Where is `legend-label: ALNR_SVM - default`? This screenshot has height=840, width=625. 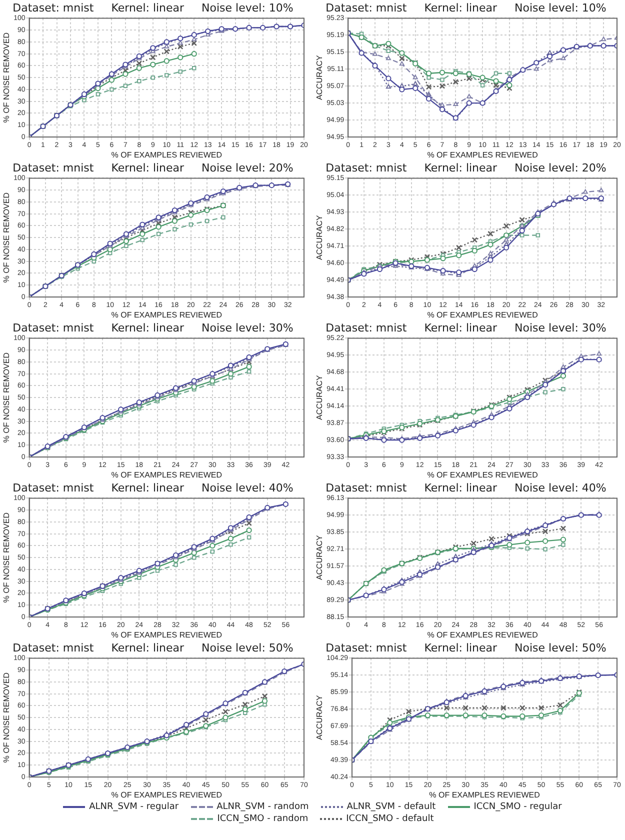
legend-label: ALNR_SVM - default is located at coordinates (391, 807).